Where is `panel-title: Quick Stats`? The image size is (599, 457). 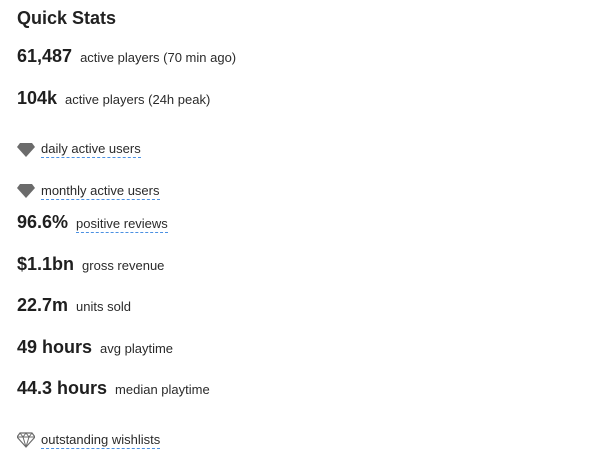
panel-title: Quick Stats is located at coordinates (308, 20).